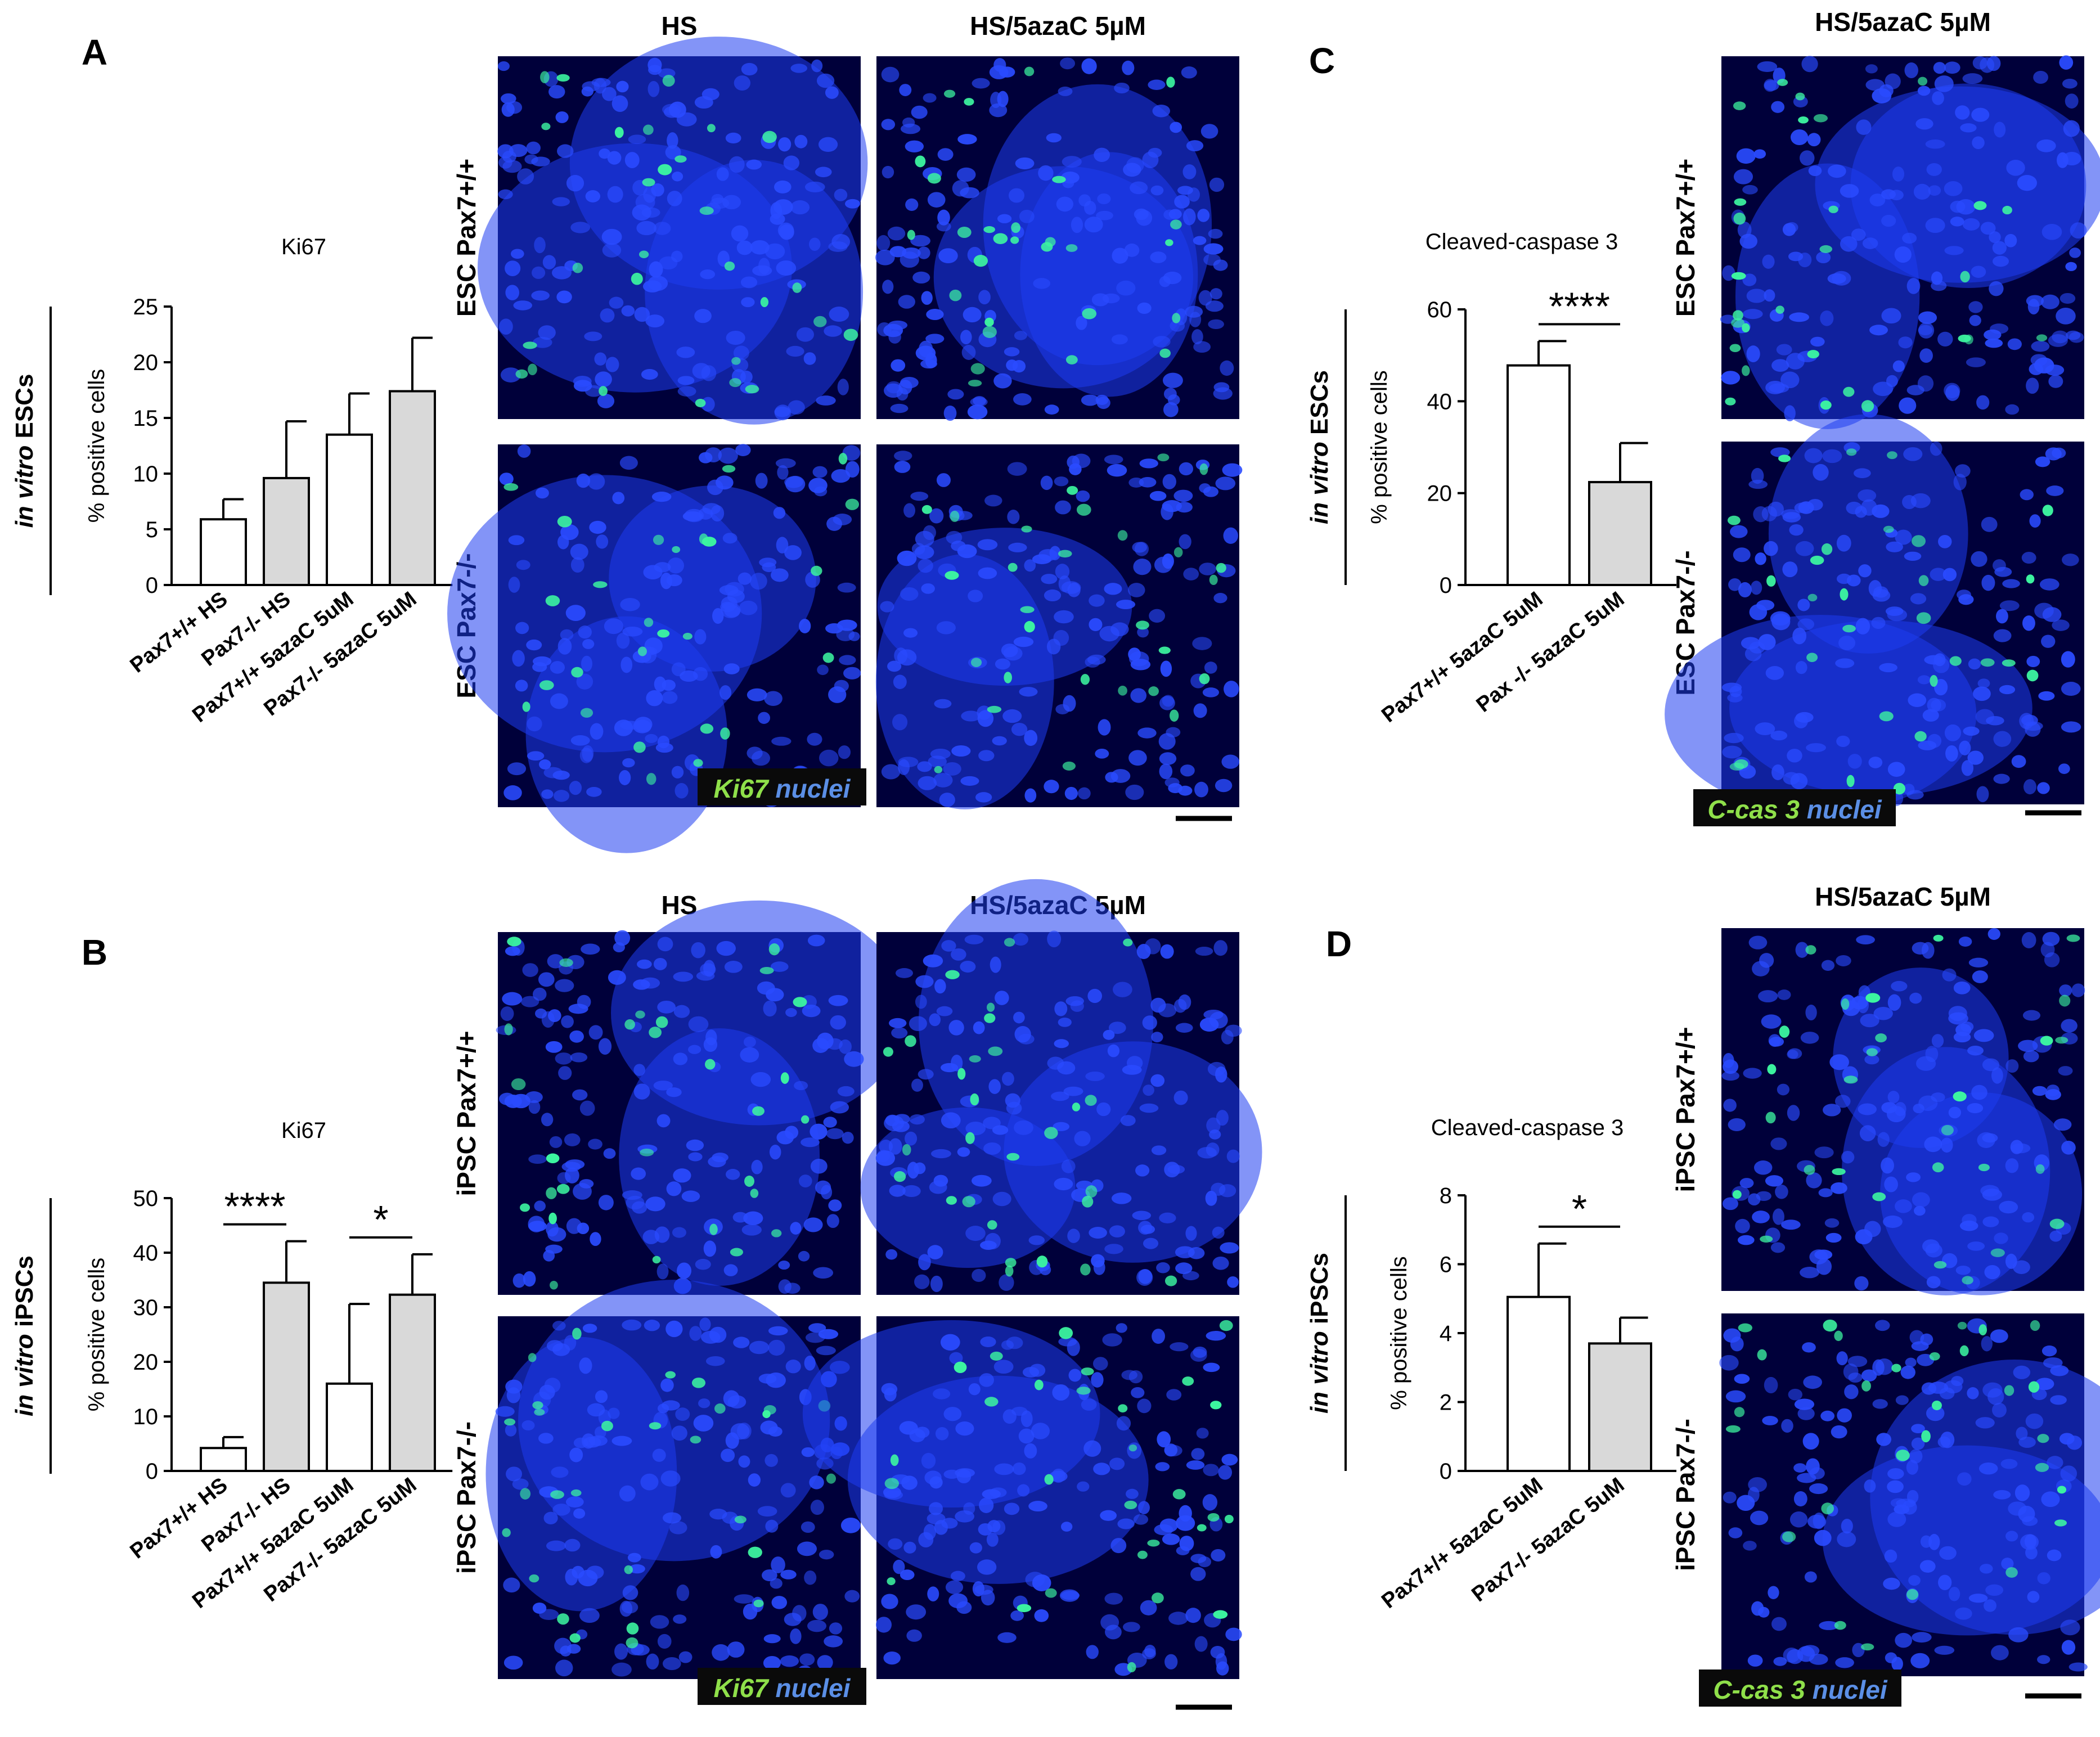 This screenshot has width=2100, height=1737. Describe the element at coordinates (1903, 22) in the screenshot. I see `column-label: HS/5azaC 5µM` at that location.